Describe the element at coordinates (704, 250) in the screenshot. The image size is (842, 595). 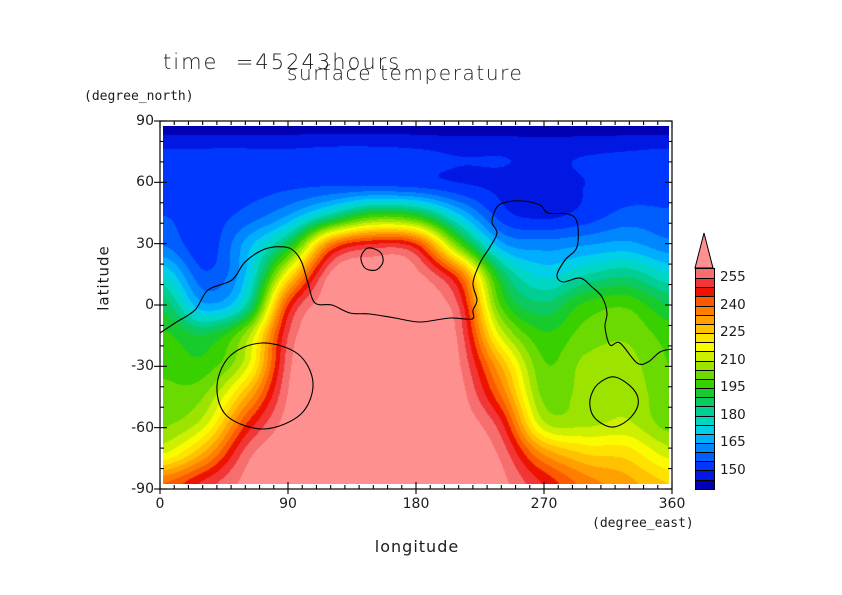
I see `colorbar-over-range-arrow` at that location.